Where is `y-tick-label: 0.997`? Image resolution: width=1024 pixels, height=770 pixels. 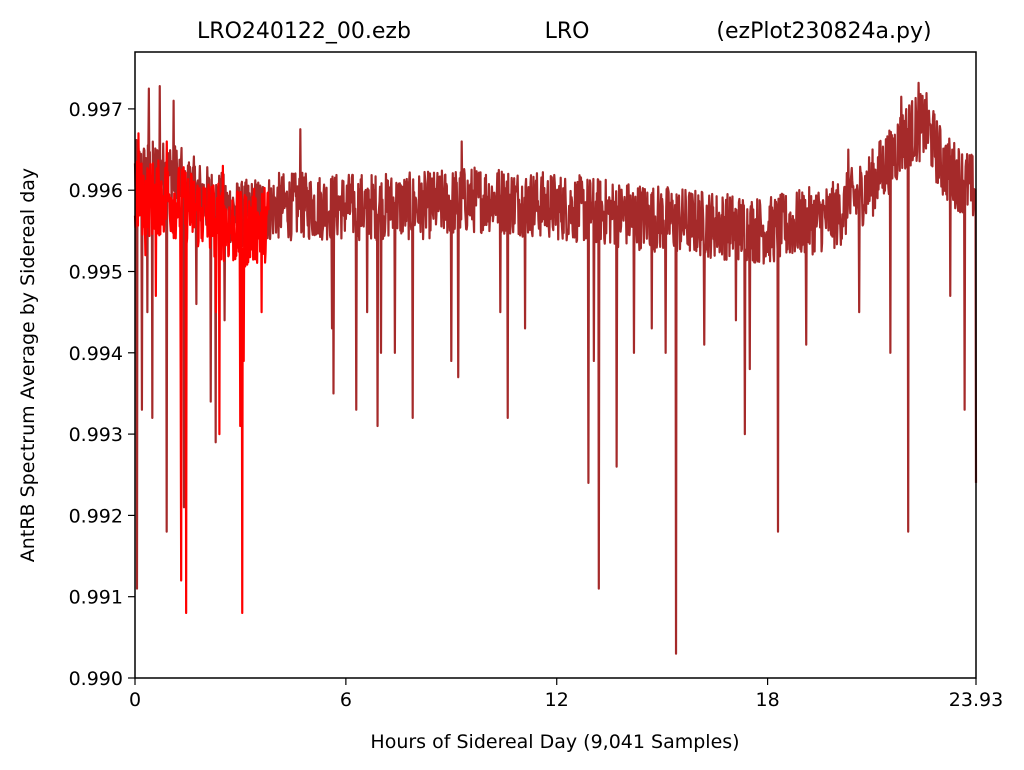
y-tick-label: 0.997 is located at coordinates (96, 110).